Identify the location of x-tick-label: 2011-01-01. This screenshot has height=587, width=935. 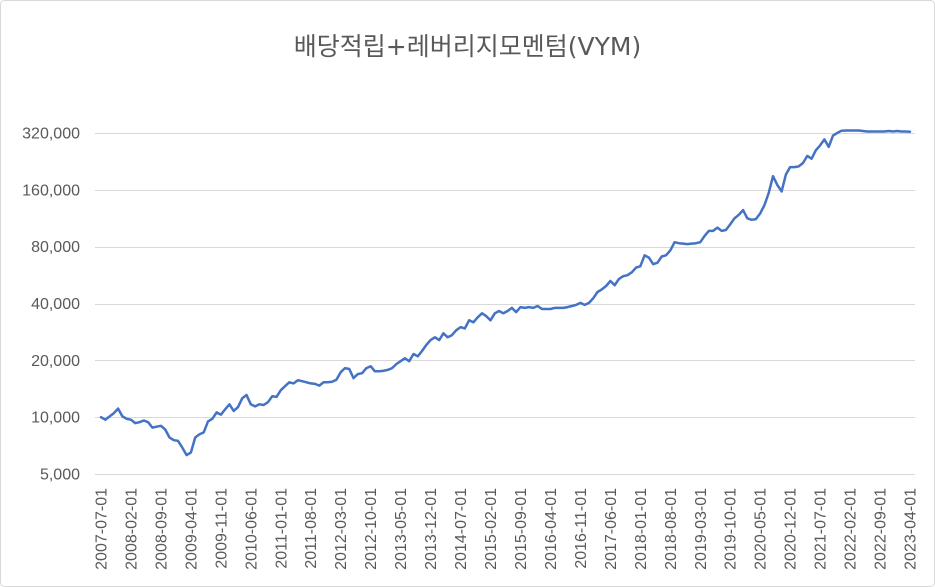
(281, 528).